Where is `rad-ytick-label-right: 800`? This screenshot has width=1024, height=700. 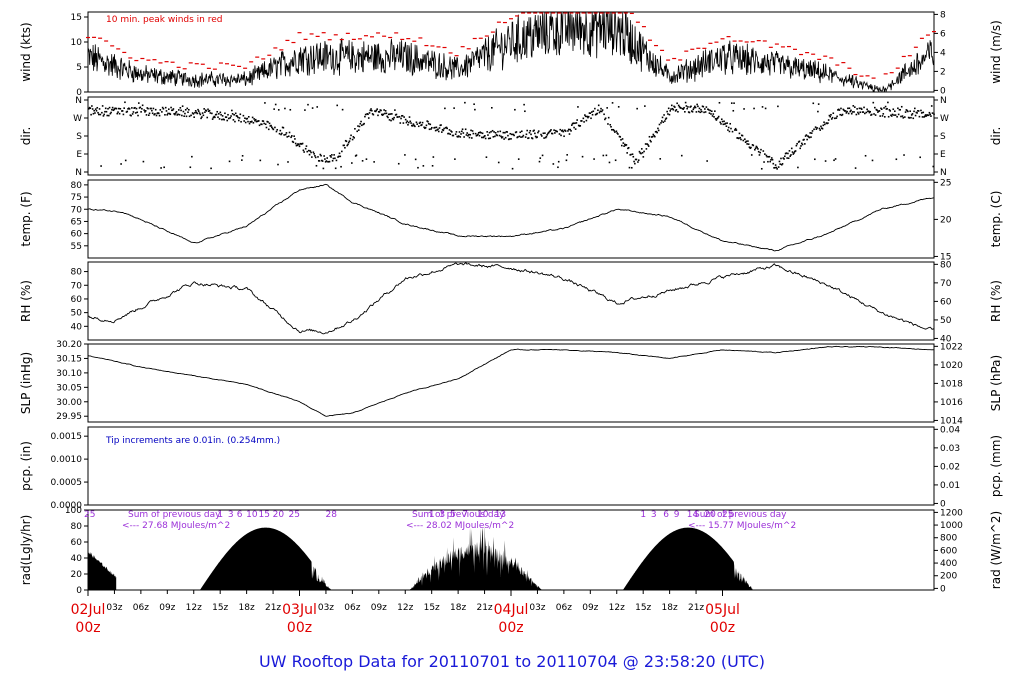 rad-ytick-label-right: 800 is located at coordinates (948, 539).